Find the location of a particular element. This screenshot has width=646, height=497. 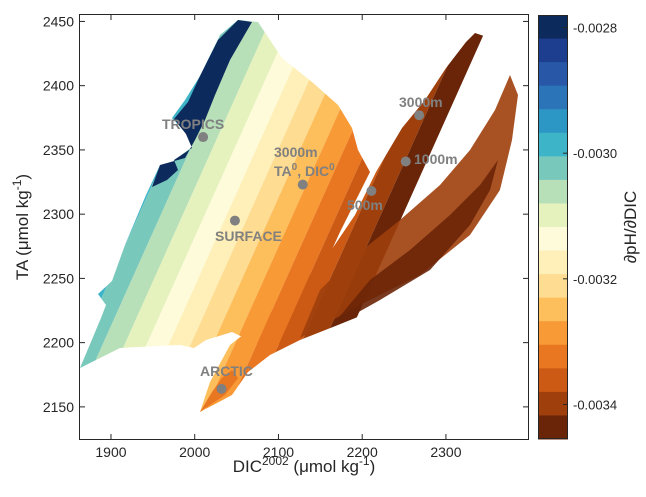

x-tick-label: 2300 is located at coordinates (445, 452).